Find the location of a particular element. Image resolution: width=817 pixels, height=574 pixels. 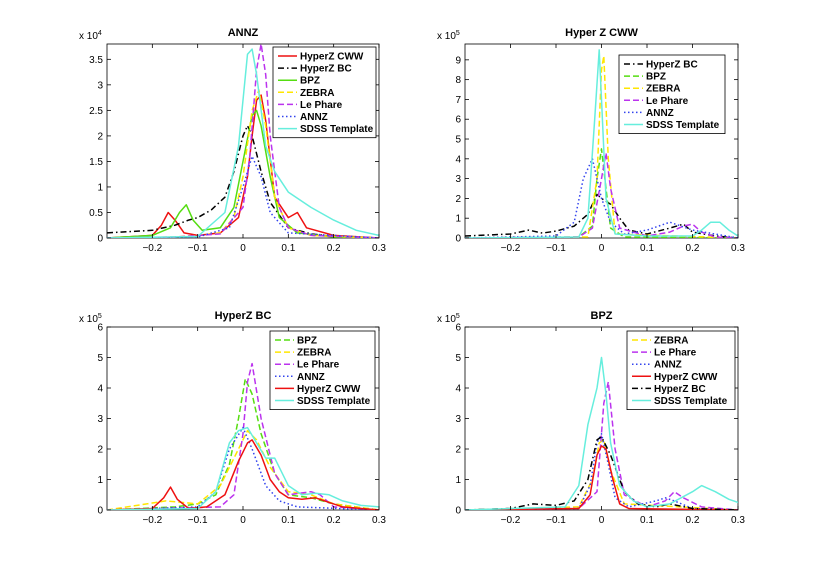

chart-title: BPZ is located at coordinates (602, 316).